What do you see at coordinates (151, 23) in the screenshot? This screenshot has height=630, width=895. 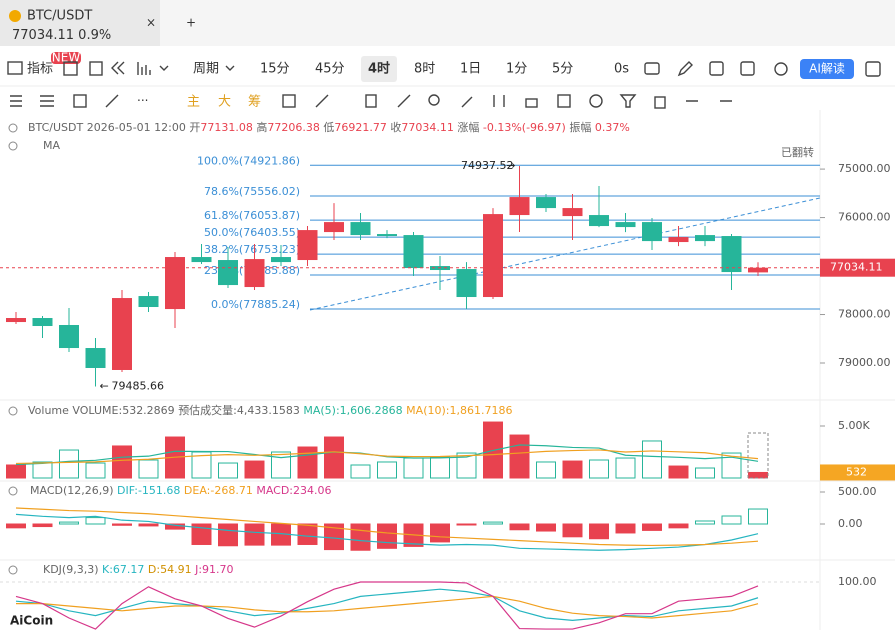 I see `close-tab: ×` at bounding box center [151, 23].